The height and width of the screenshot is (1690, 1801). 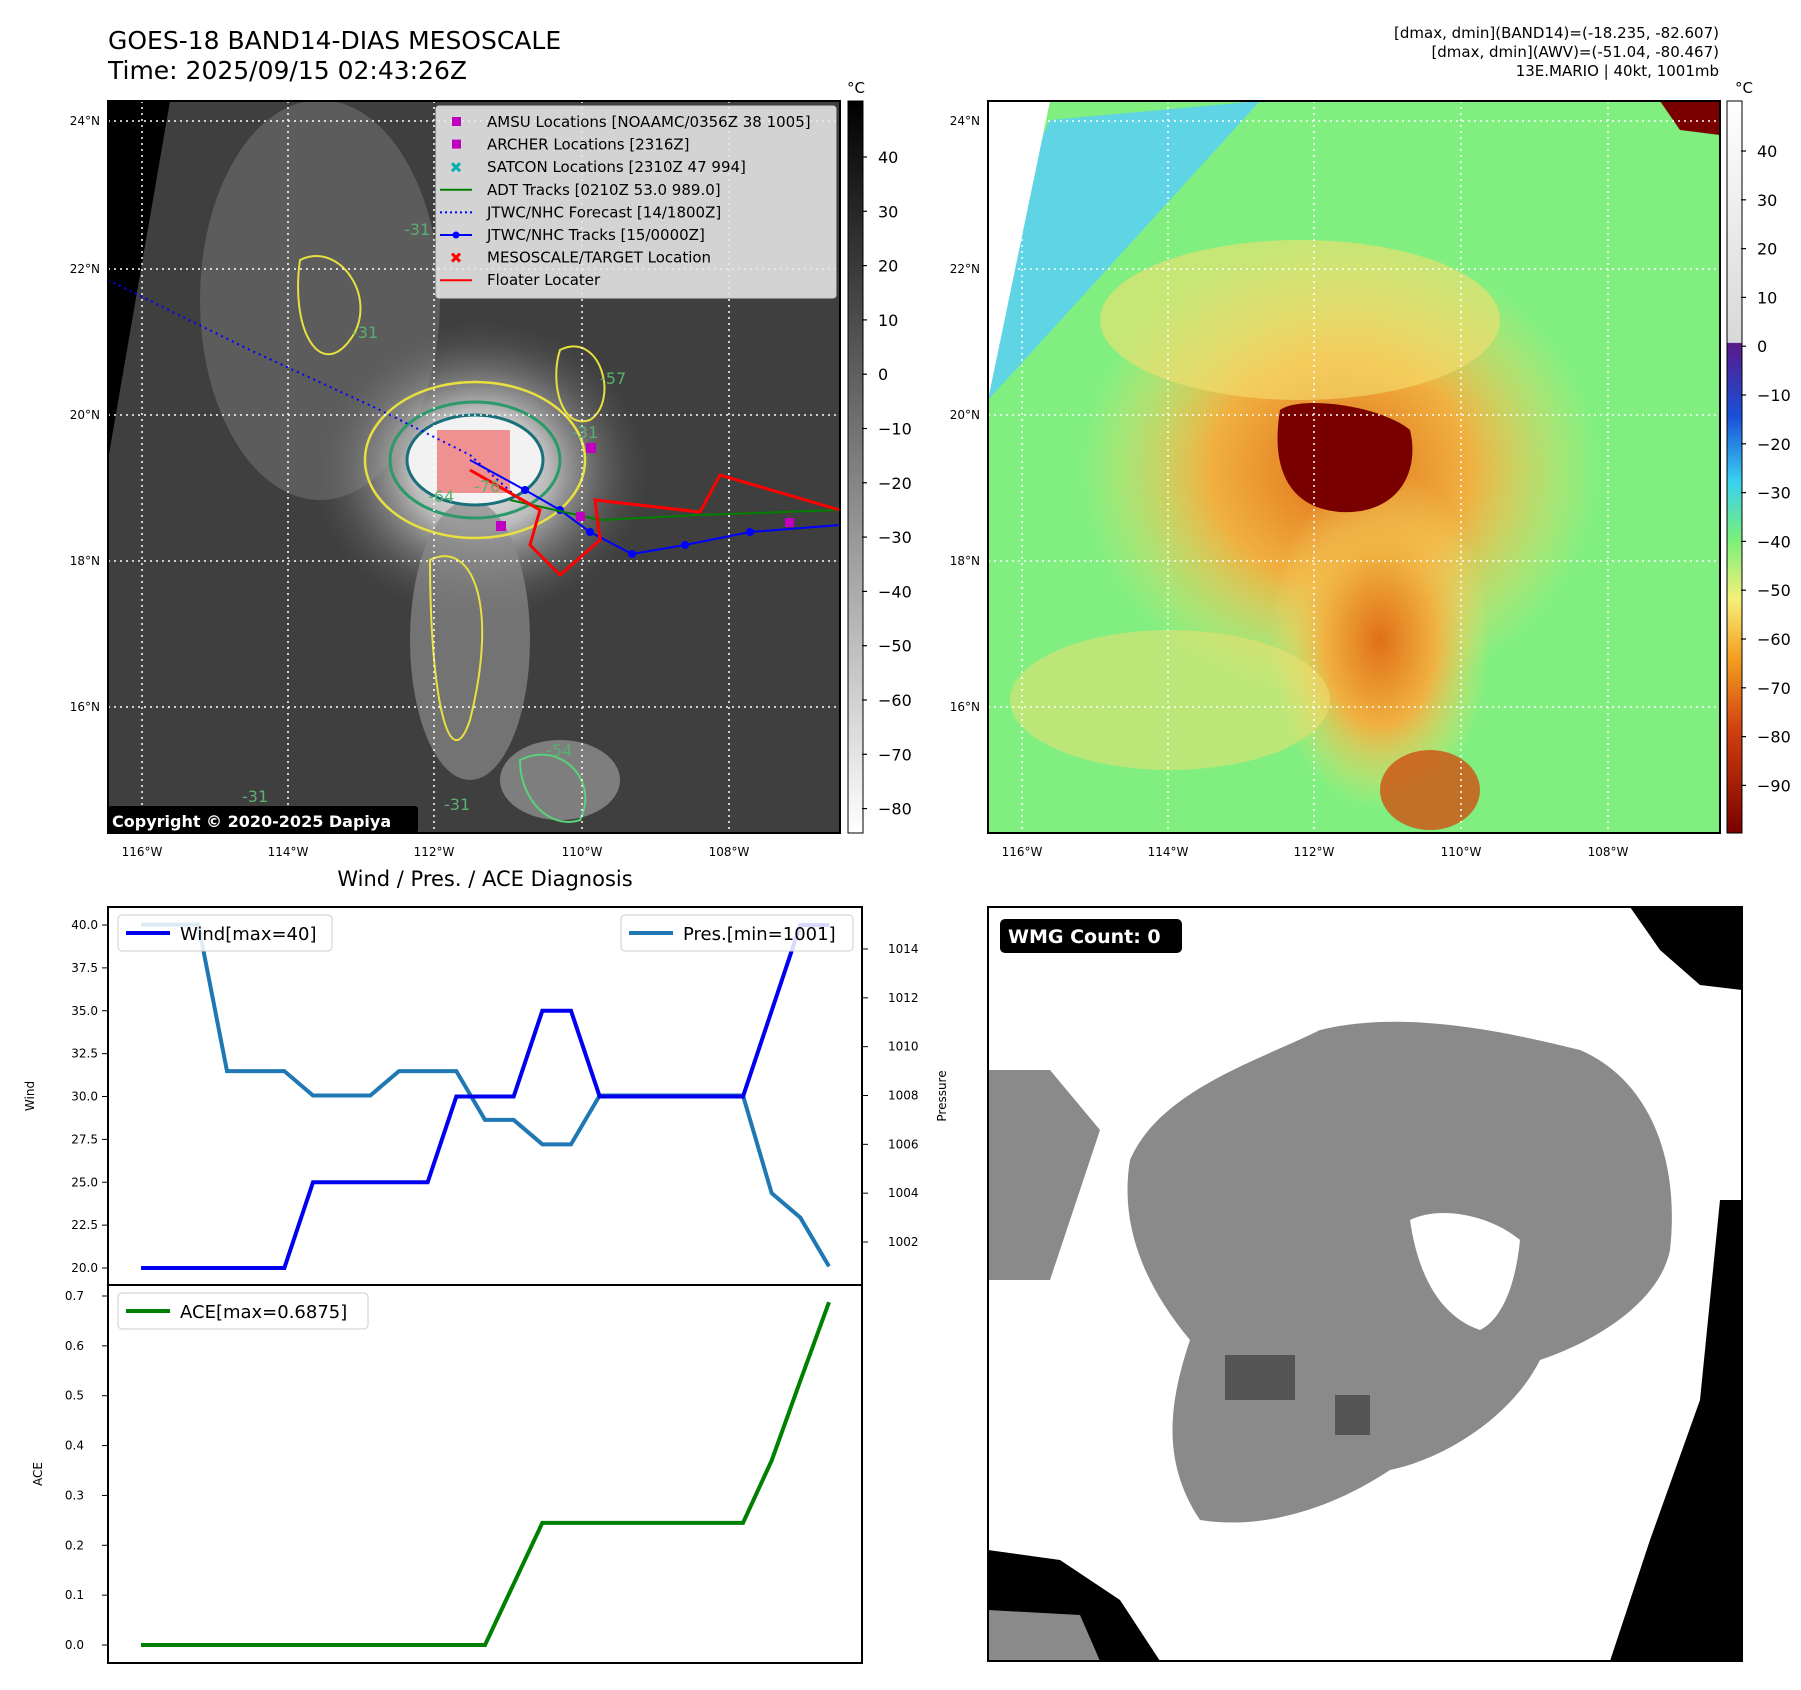 What do you see at coordinates (895, 537) in the screenshot?
I see `colorbar-tick-label: −30` at bounding box center [895, 537].